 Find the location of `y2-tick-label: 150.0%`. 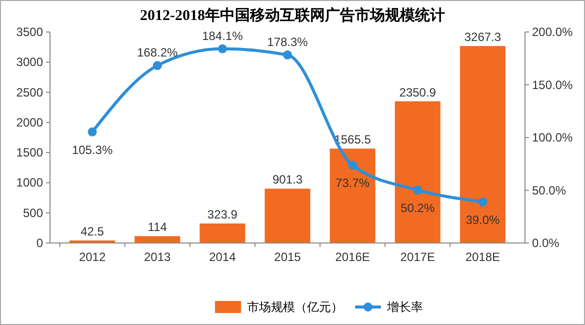

y2-tick-label: 150.0% is located at coordinates (553, 85).